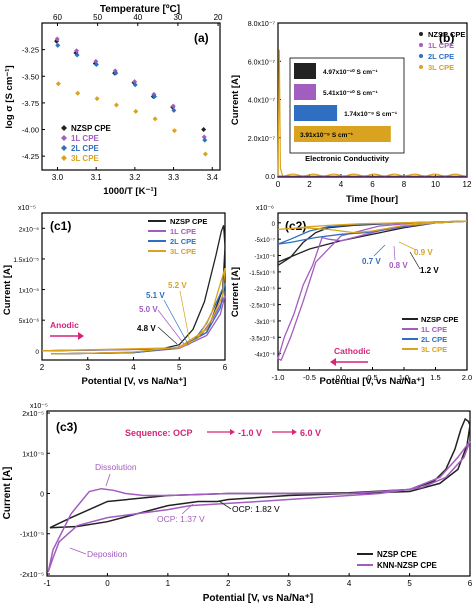 The height and width of the screenshot is (608, 474). I want to click on panel-c1-label: (c1), so click(60, 226).